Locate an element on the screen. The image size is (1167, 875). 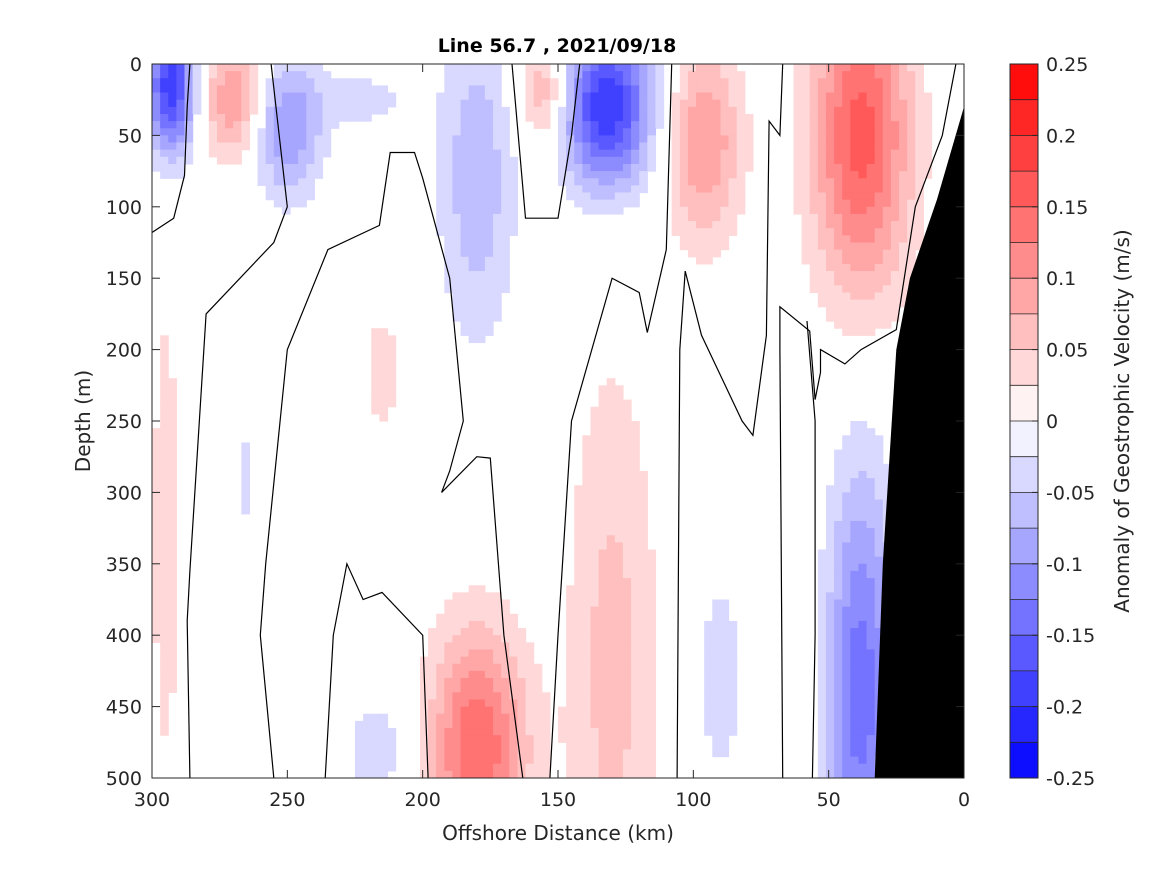
x-axis-label: Offshore Distance (km) is located at coordinates (558, 833).